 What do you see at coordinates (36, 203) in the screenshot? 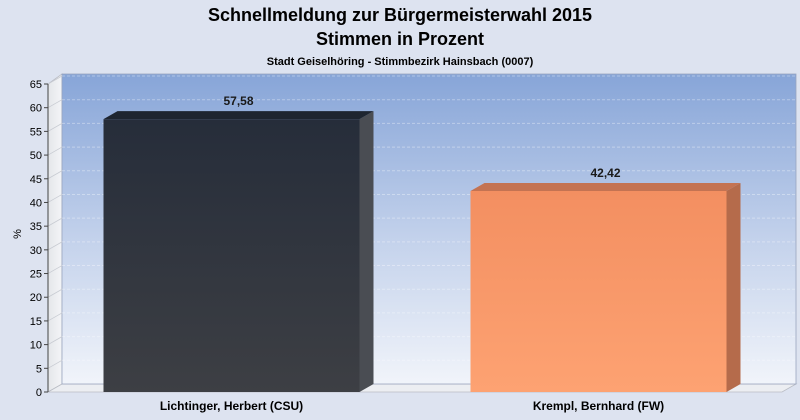
I see `y-tick-label: 40` at bounding box center [36, 203].